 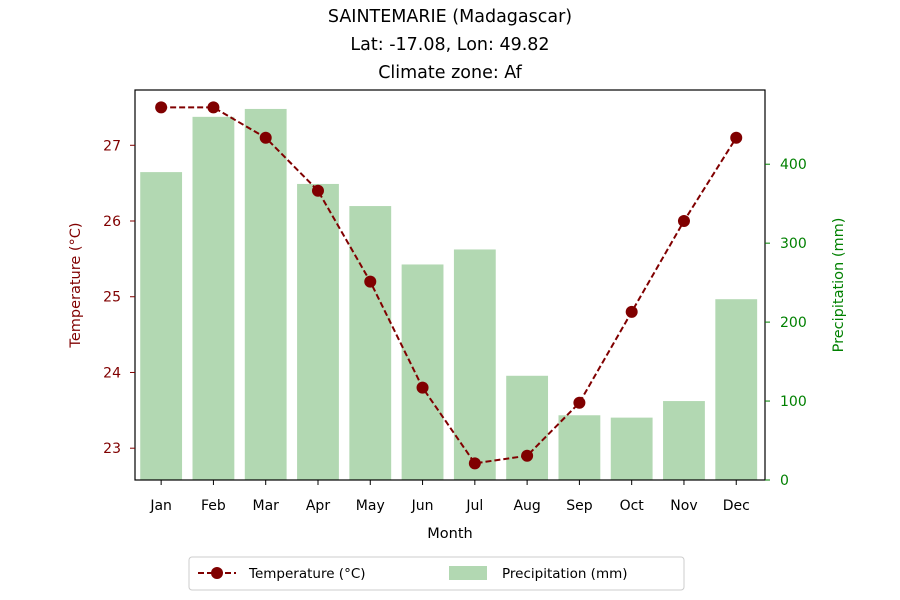 What do you see at coordinates (112, 449) in the screenshot?
I see `left-tick-label: 23` at bounding box center [112, 449].